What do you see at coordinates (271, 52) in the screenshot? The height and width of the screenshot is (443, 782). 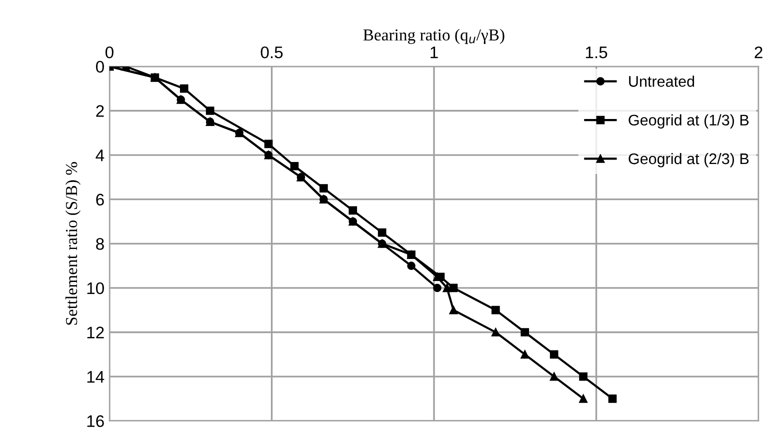 I see `x-tick-label: 0.5` at bounding box center [271, 52].